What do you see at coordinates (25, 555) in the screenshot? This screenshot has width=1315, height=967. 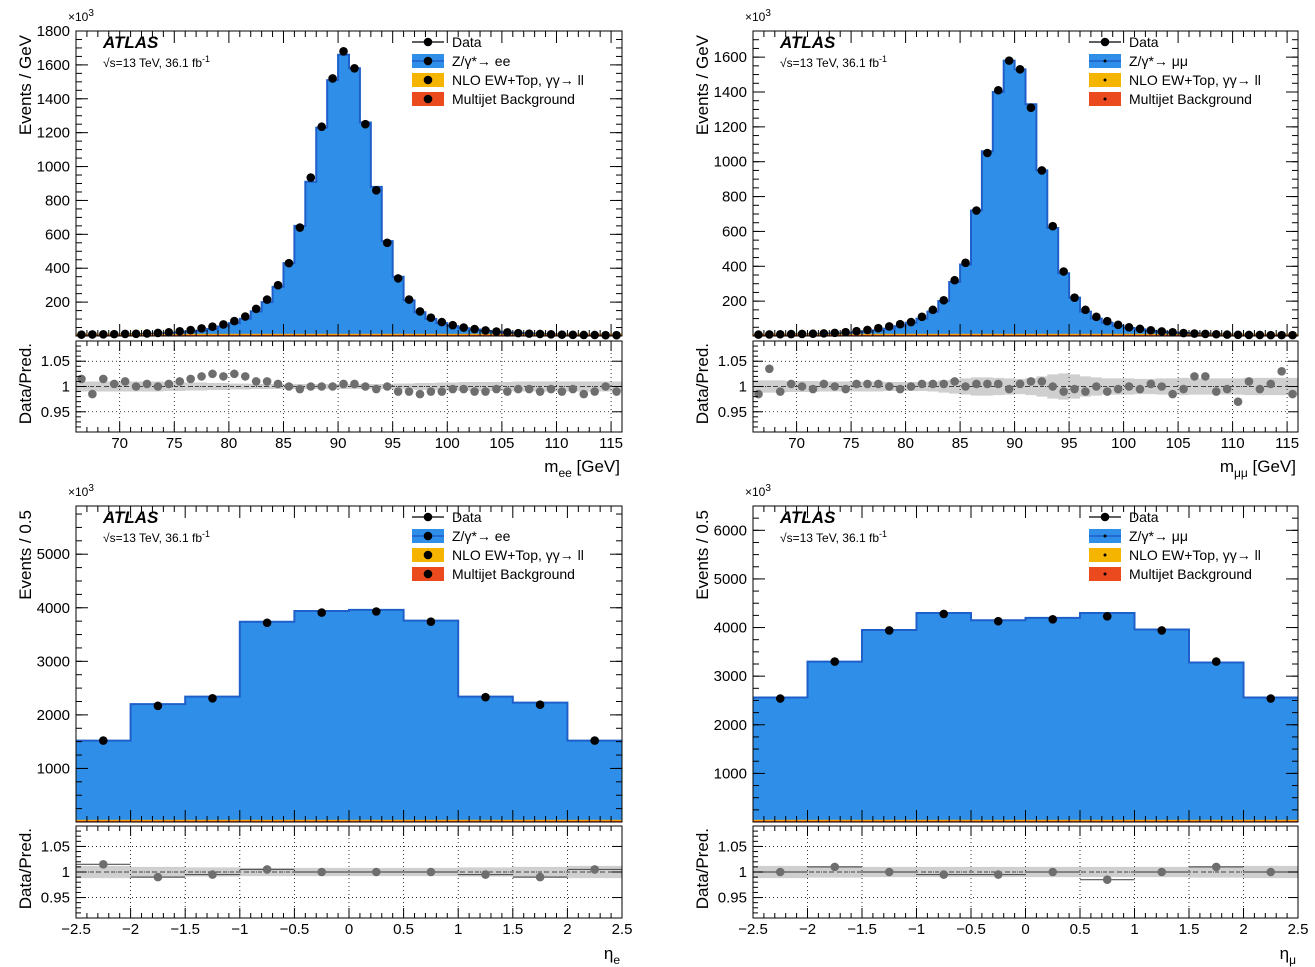 I see `y-axis-label: Events / 0.5` at bounding box center [25, 555].